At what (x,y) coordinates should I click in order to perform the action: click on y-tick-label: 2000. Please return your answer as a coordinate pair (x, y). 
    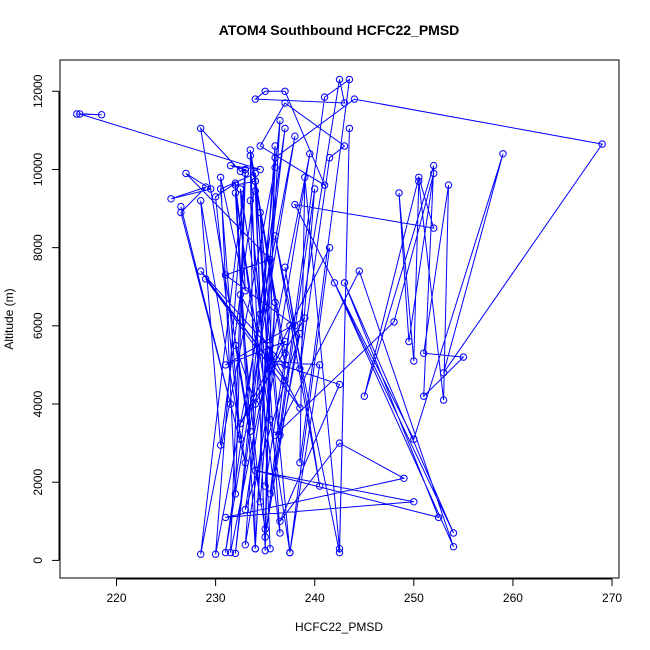
    Looking at the image, I should click on (38, 482).